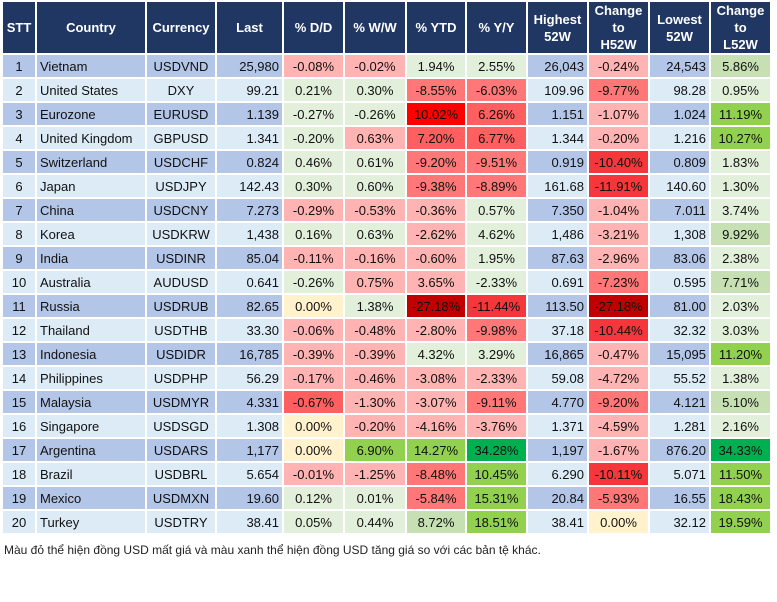 This screenshot has width=777, height=602. What do you see at coordinates (313, 282) in the screenshot?
I see `cell-dd: -0.26%` at bounding box center [313, 282].